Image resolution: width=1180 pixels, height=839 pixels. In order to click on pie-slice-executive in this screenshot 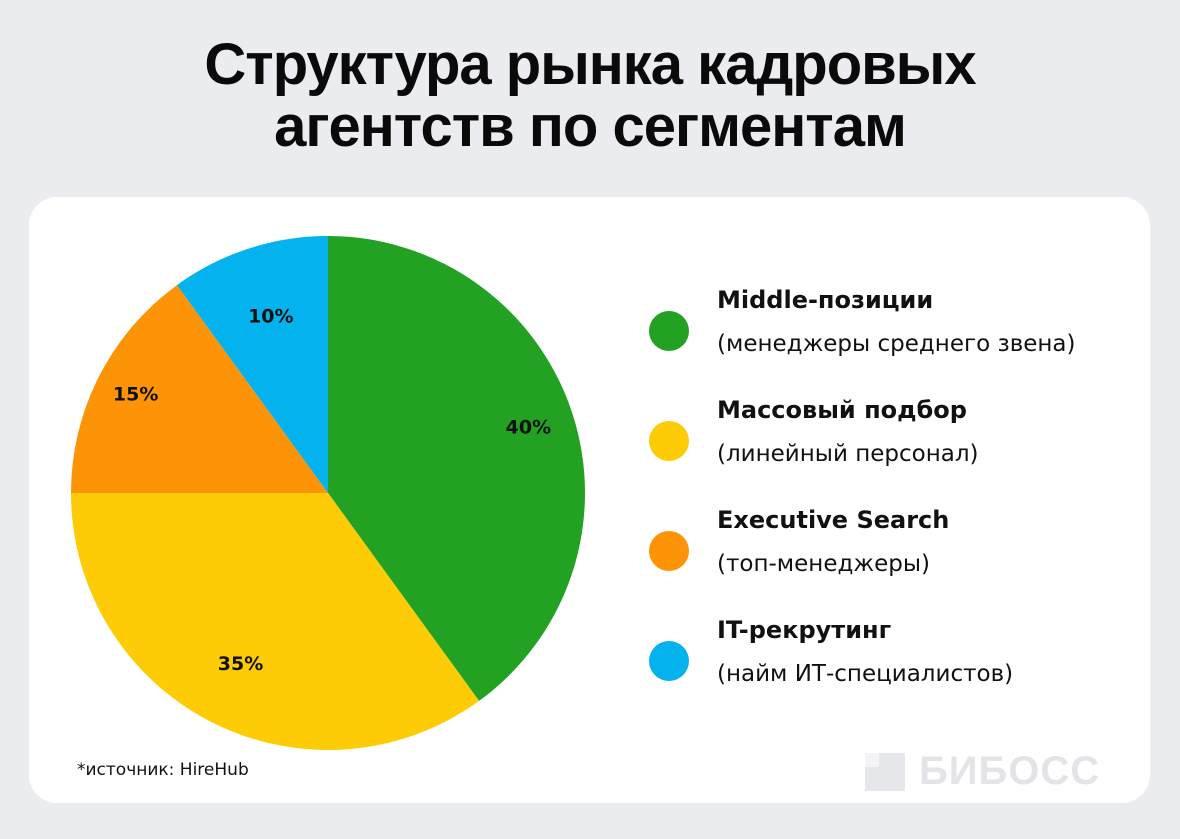, I will do `click(199, 389)`.